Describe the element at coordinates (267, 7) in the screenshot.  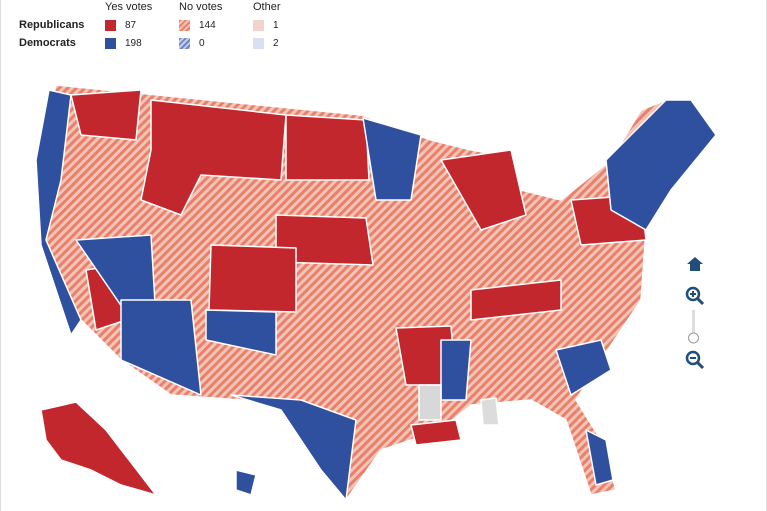
I see `legend-column-header: Other` at that location.